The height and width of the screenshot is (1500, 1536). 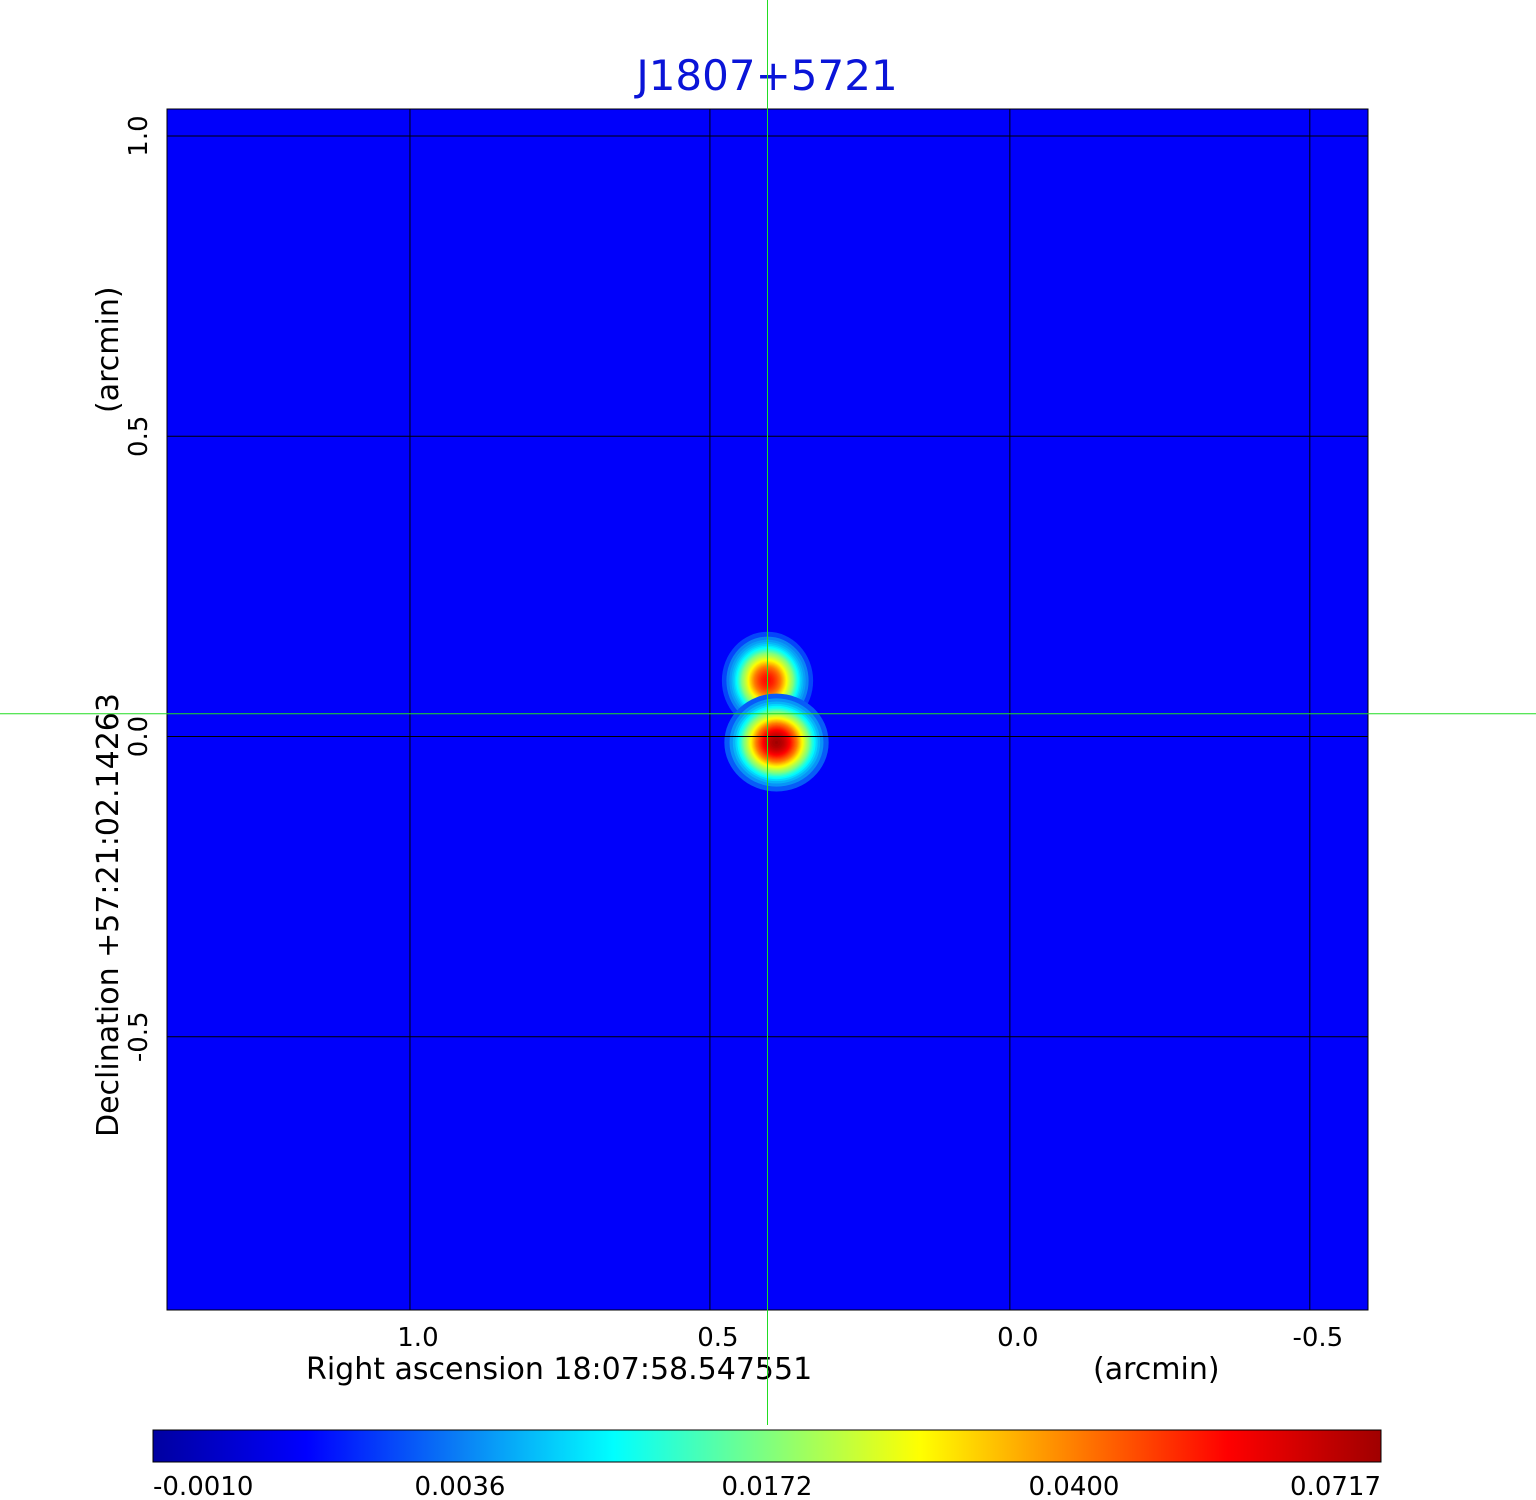 I want to click on source-emission-layer, so click(x=775, y=711).